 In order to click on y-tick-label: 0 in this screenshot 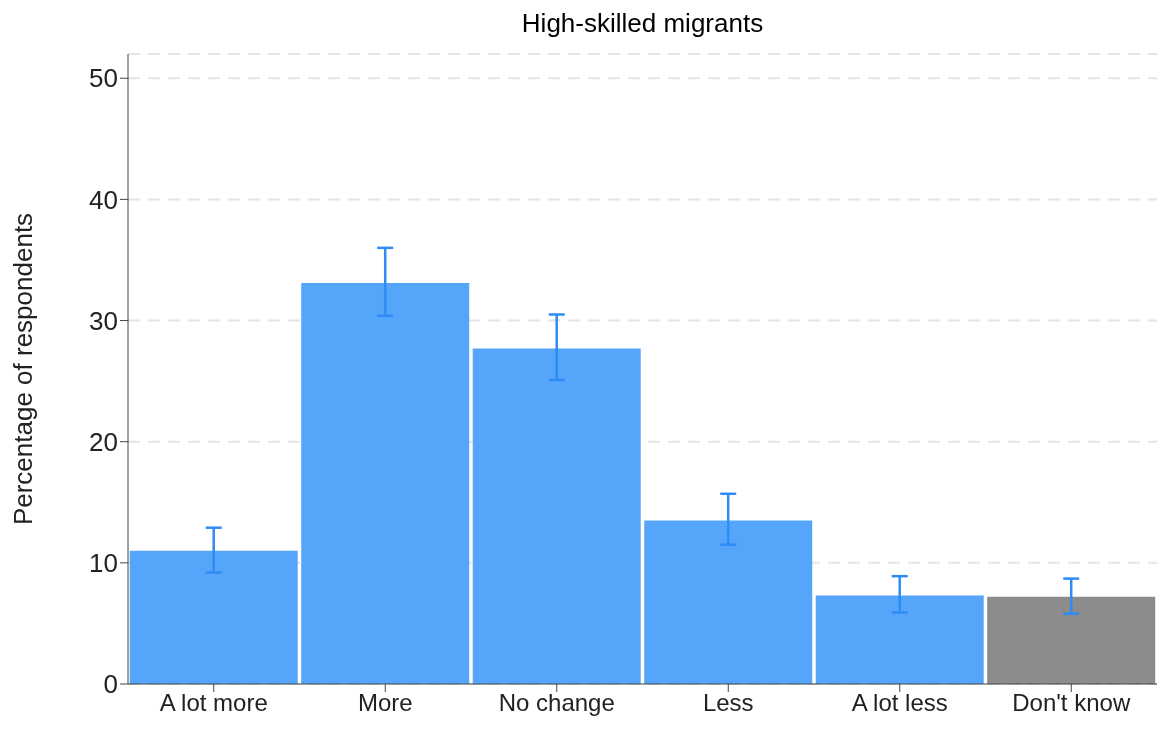, I will do `click(110, 684)`.